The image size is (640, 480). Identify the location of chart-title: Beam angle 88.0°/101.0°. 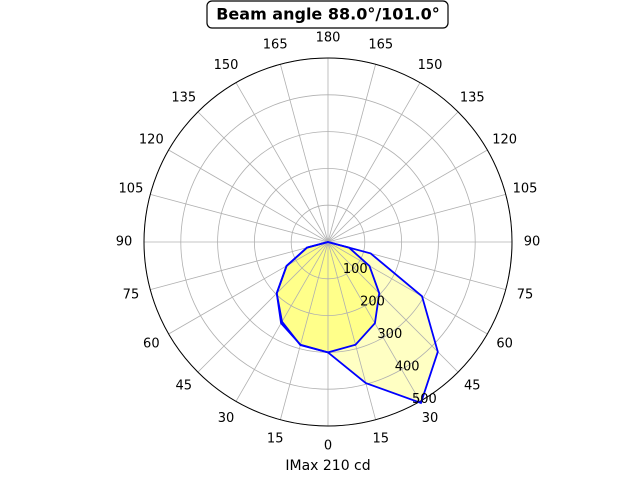
(328, 14).